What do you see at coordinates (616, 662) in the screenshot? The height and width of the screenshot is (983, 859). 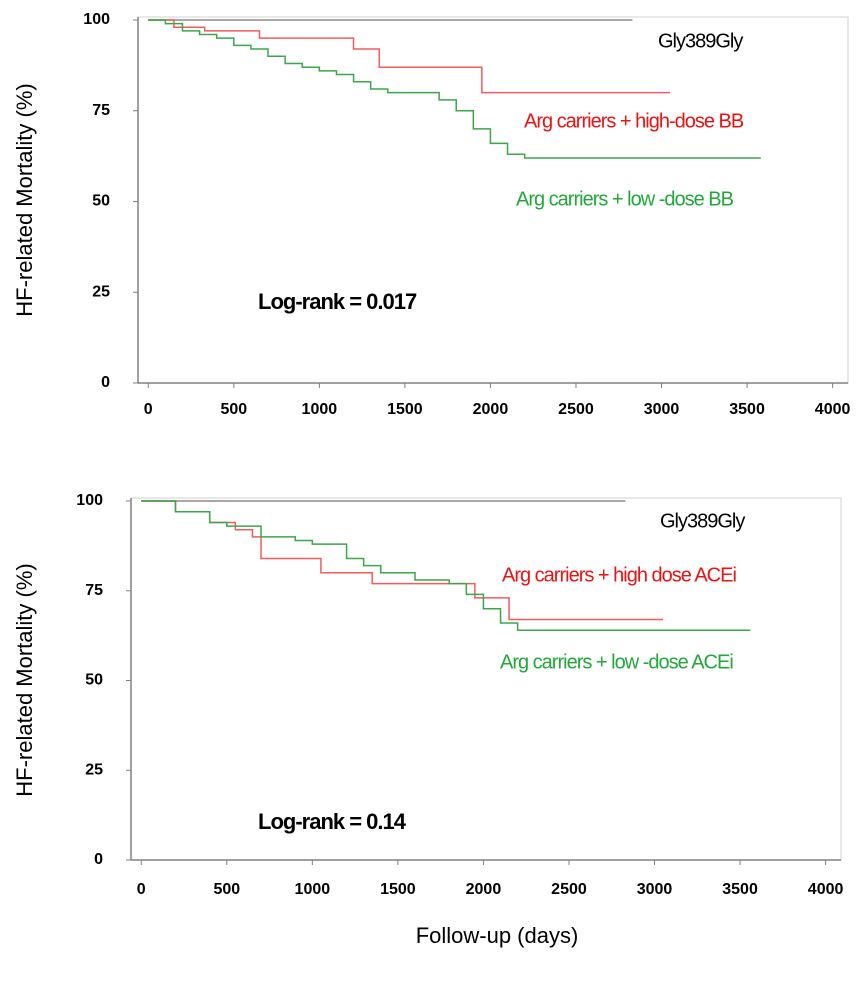 I see `series-label: Arg carriers + low -dose ACEi` at bounding box center [616, 662].